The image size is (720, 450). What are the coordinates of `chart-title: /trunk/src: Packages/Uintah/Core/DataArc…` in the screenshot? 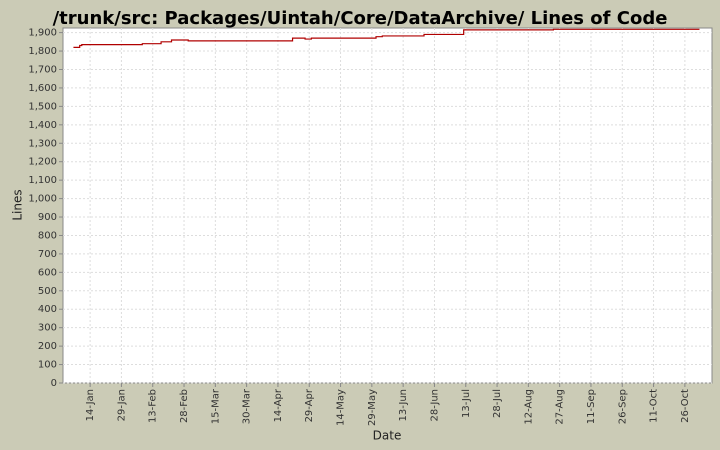 It's located at (360, 18).